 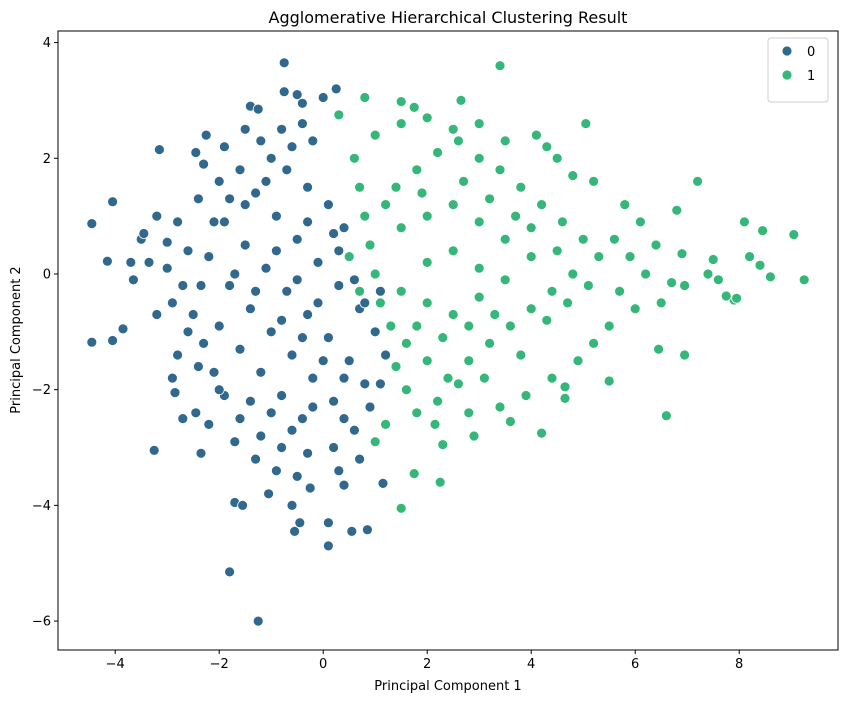 What do you see at coordinates (811, 52) in the screenshot?
I see `legend-label-0: 0` at bounding box center [811, 52].